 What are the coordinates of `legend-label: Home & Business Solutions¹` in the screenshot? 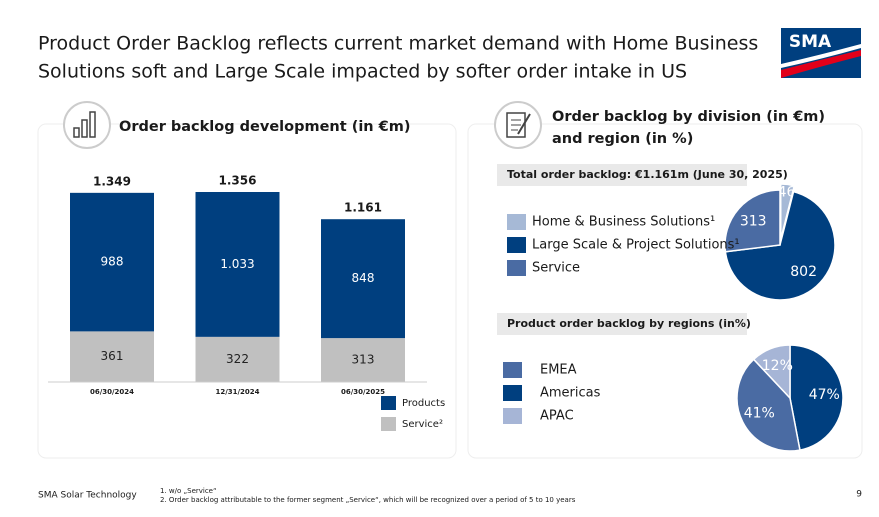 It's located at (623, 222).